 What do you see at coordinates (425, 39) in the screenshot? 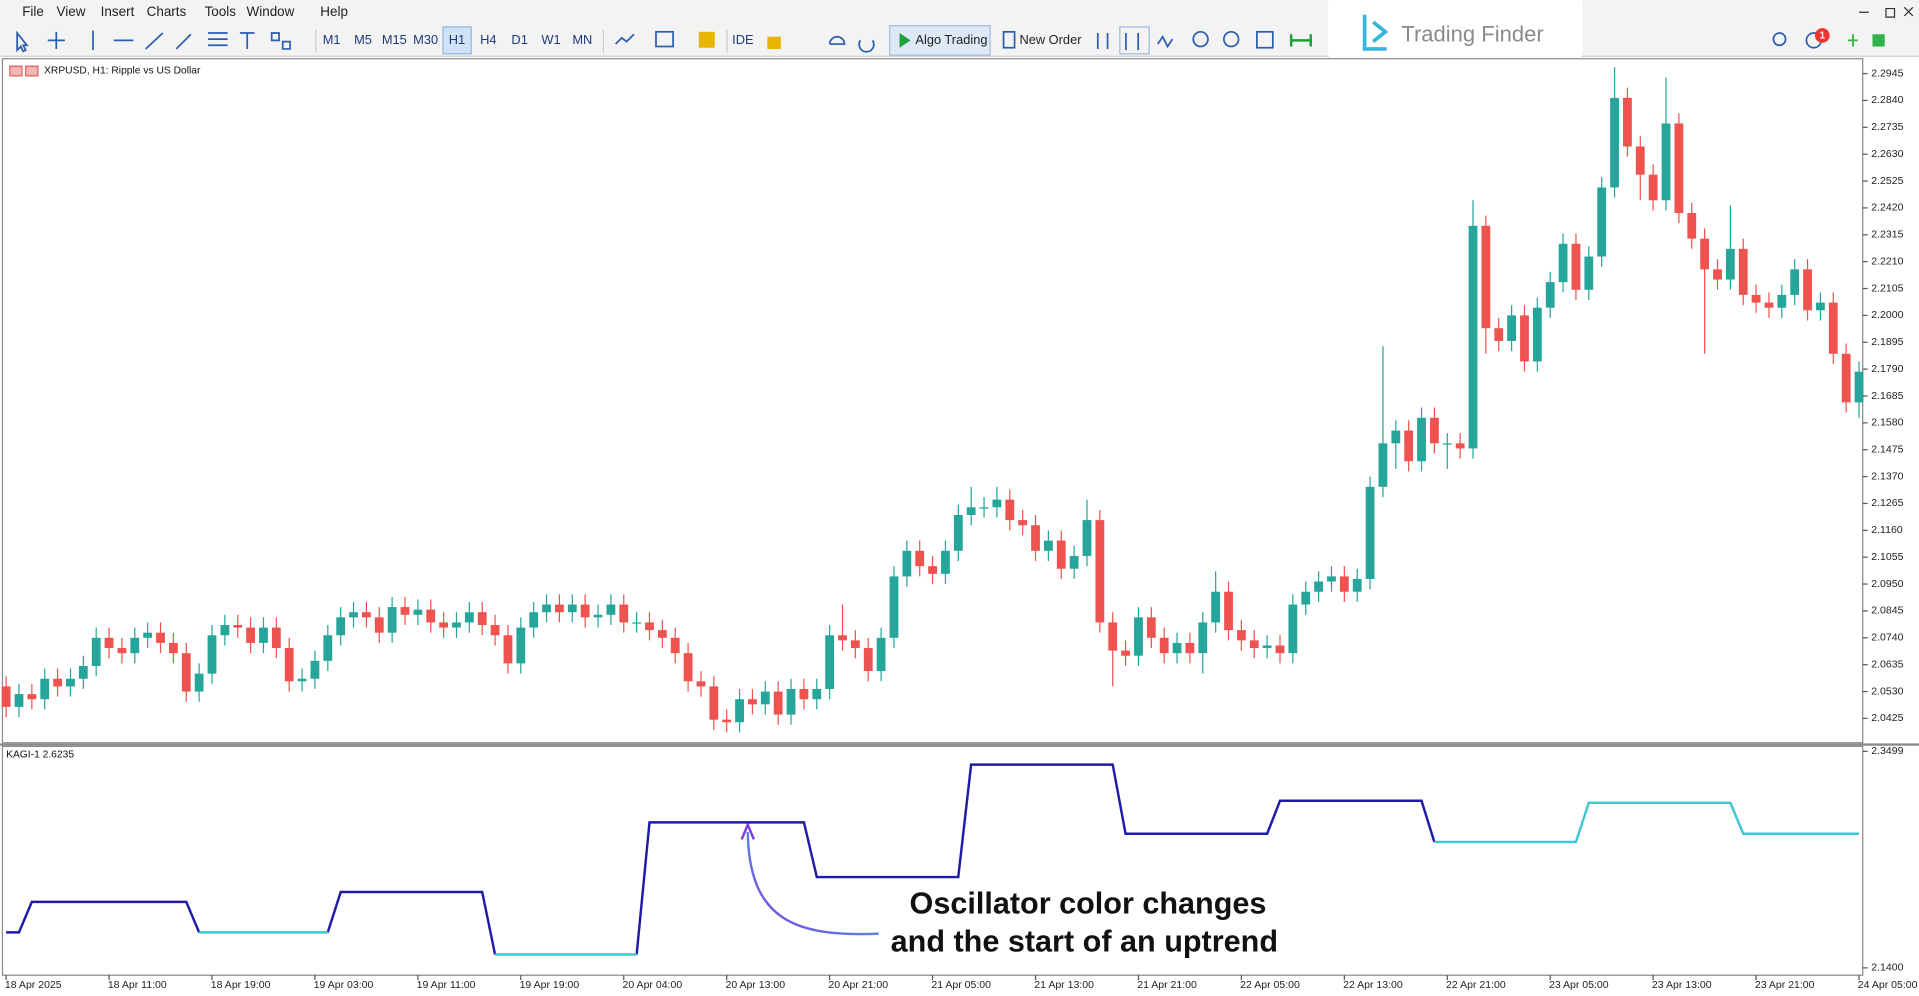
I see `timeframe-button: M30` at bounding box center [425, 39].